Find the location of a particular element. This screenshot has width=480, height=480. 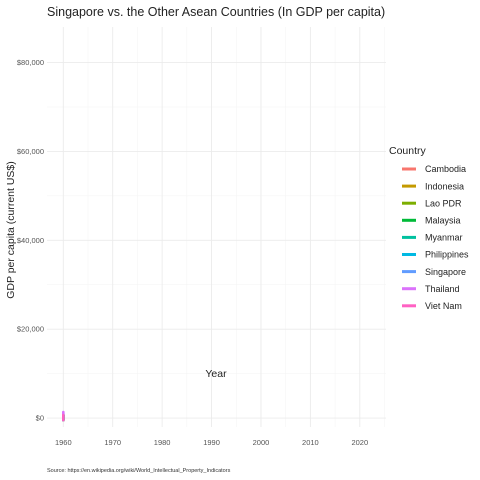

x-axis-title: Year is located at coordinates (216, 374).